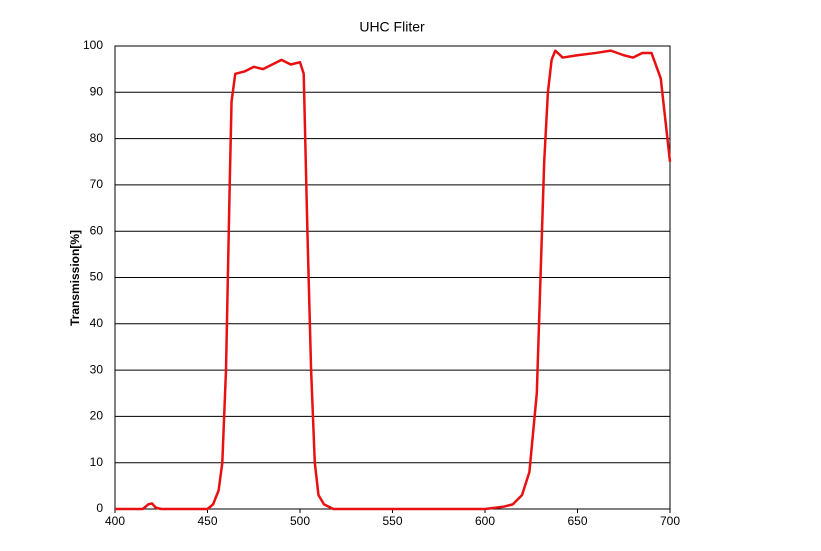 This screenshot has width=821, height=551. I want to click on x-tick-label: 450, so click(207, 521).